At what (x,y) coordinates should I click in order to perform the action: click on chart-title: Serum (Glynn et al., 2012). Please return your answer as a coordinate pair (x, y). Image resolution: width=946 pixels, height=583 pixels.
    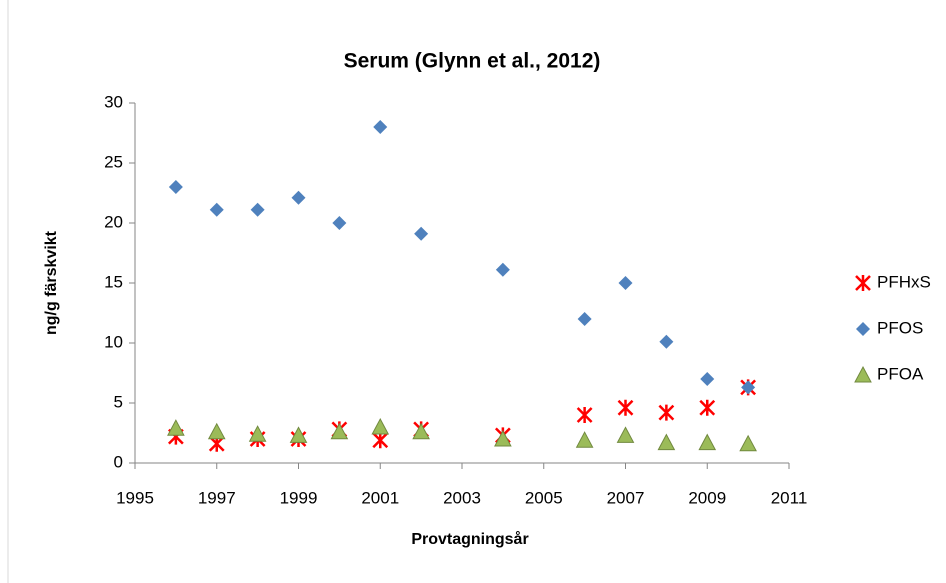
    Looking at the image, I should click on (472, 61).